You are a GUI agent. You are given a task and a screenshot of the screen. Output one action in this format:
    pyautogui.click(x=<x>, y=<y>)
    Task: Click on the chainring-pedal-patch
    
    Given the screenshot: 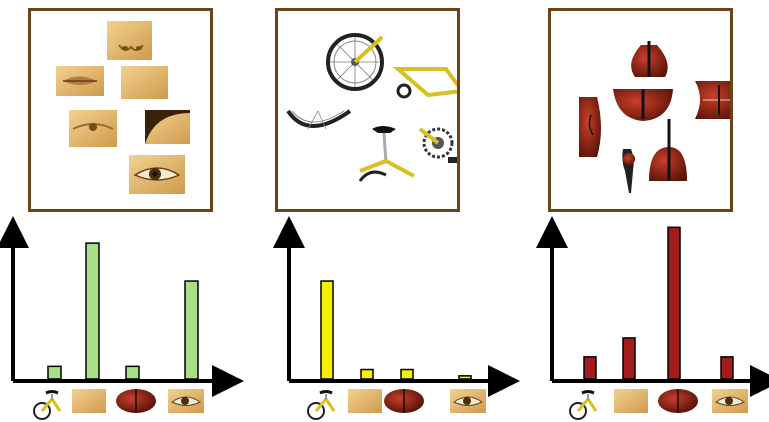 What is the action you would take?
    pyautogui.click(x=437, y=143)
    